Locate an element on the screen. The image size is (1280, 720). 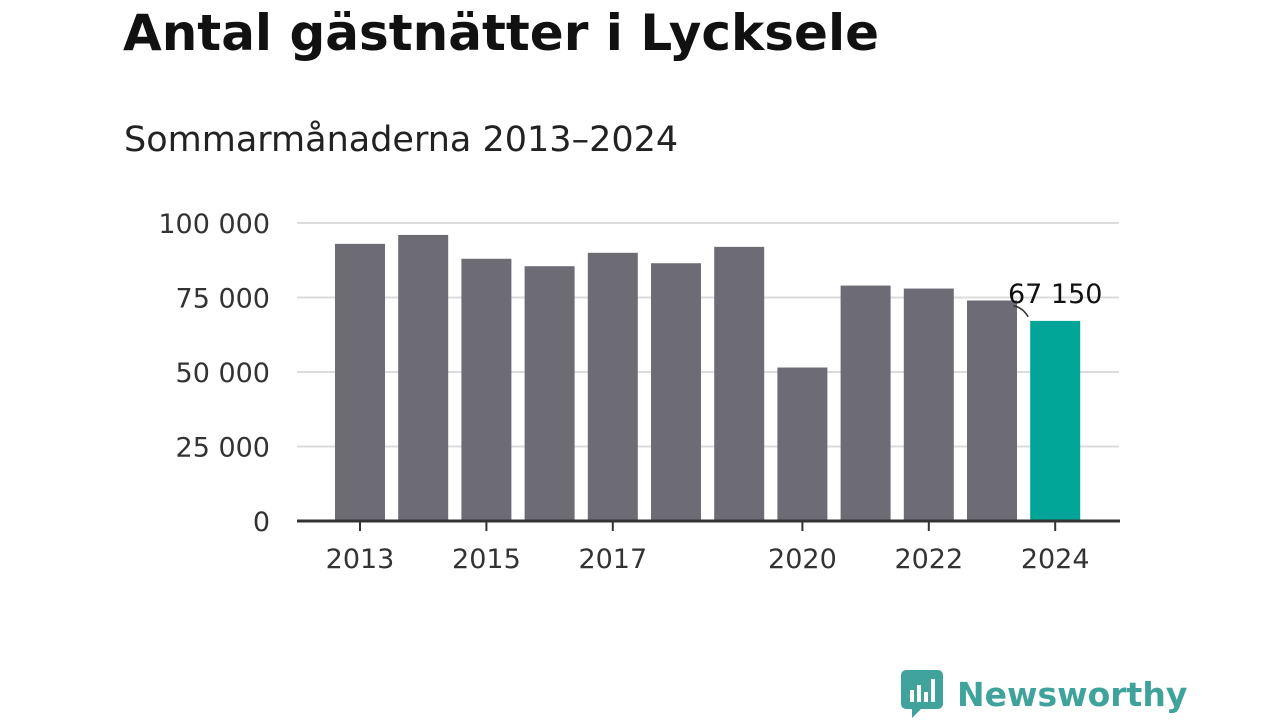
annotation-connector is located at coordinates (1021, 311).